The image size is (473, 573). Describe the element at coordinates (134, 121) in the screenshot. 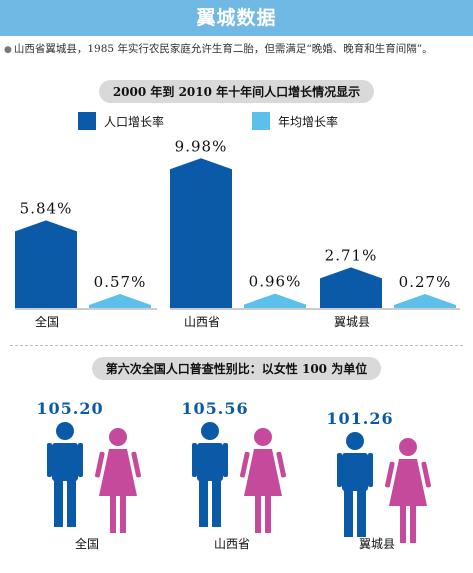

I see `legend-label-total-growth: 人口增长率` at that location.